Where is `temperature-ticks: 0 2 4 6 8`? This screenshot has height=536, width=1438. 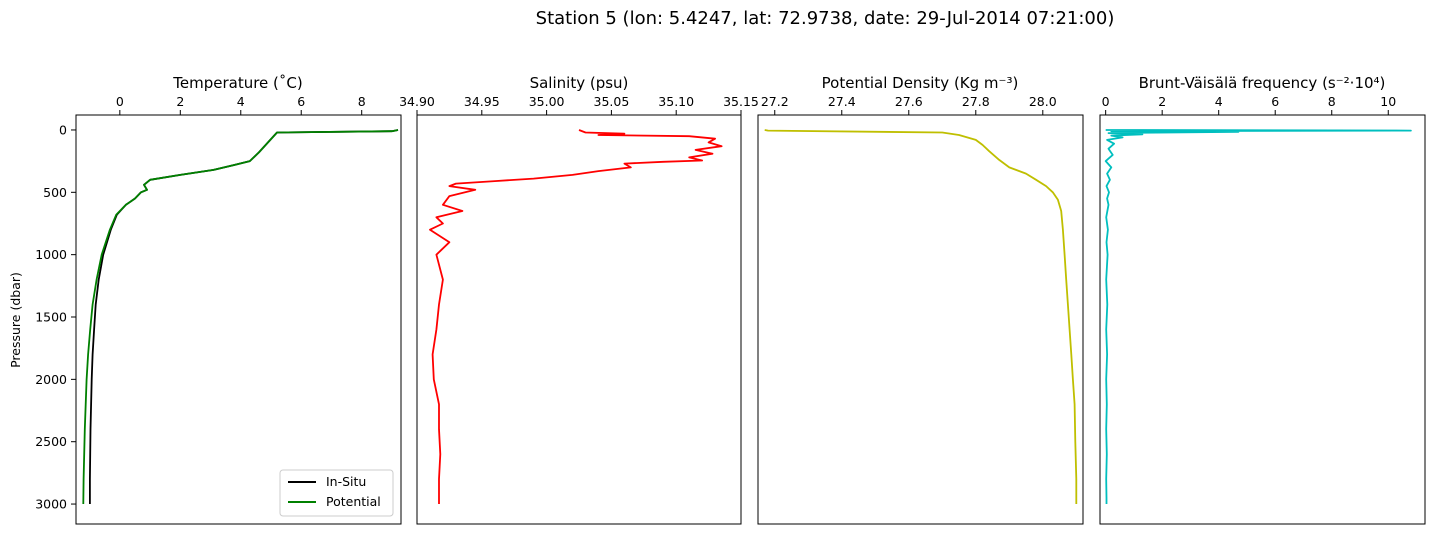
temperature-ticks: 0 2 4 6 8 is located at coordinates (241, 104).